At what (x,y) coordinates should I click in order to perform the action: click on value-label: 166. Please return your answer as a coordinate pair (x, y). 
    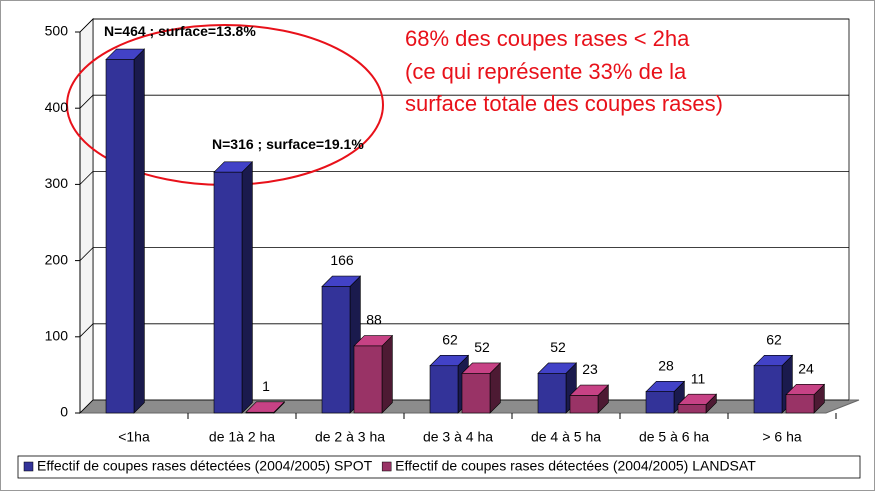
    Looking at the image, I should click on (342, 260).